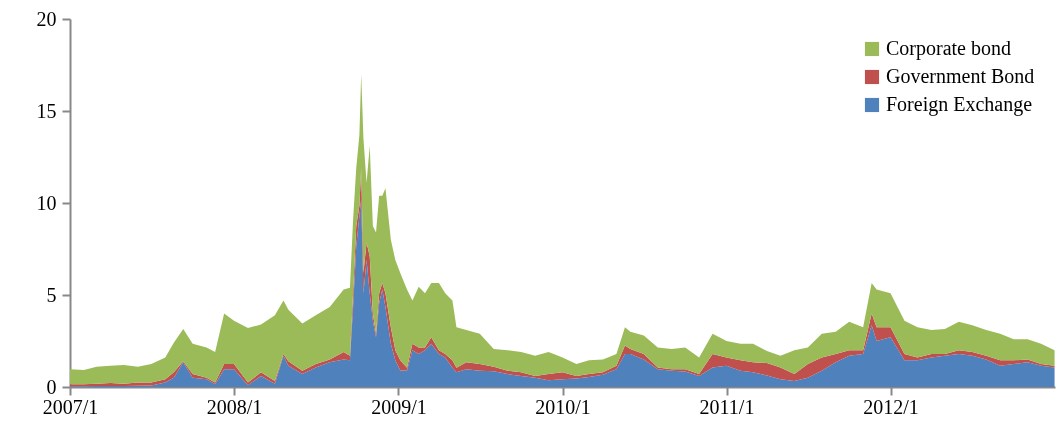 The height and width of the screenshot is (433, 1057). I want to click on x-tick-label: 2008/1, so click(234, 406).